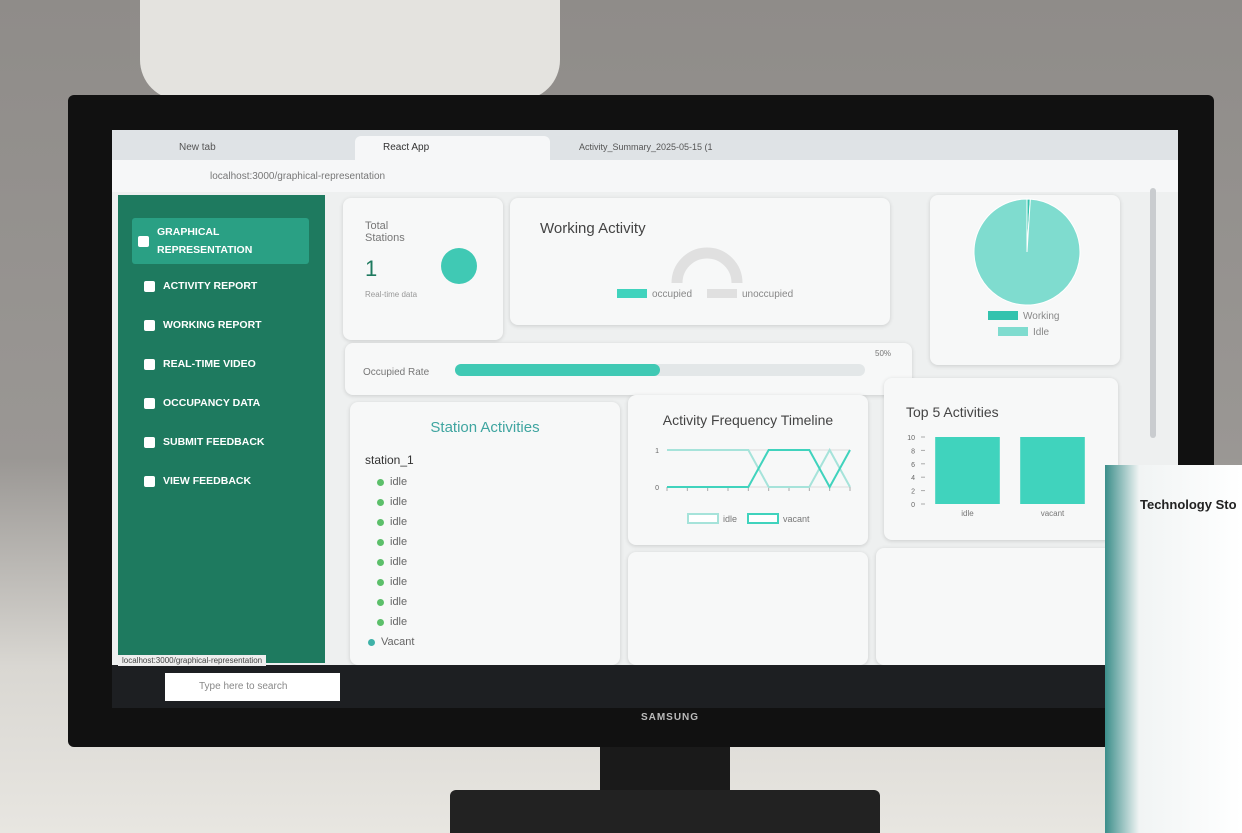 Image resolution: width=1242 pixels, height=833 pixels. I want to click on total-stations-note: Real-time data, so click(391, 294).